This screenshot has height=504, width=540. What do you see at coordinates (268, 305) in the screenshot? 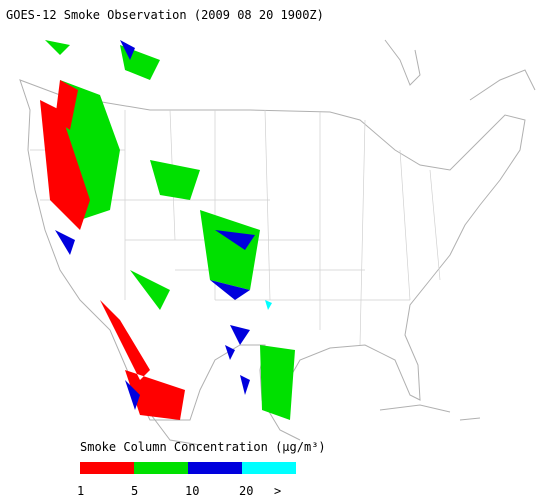
I see `smoke-area` at bounding box center [268, 305].